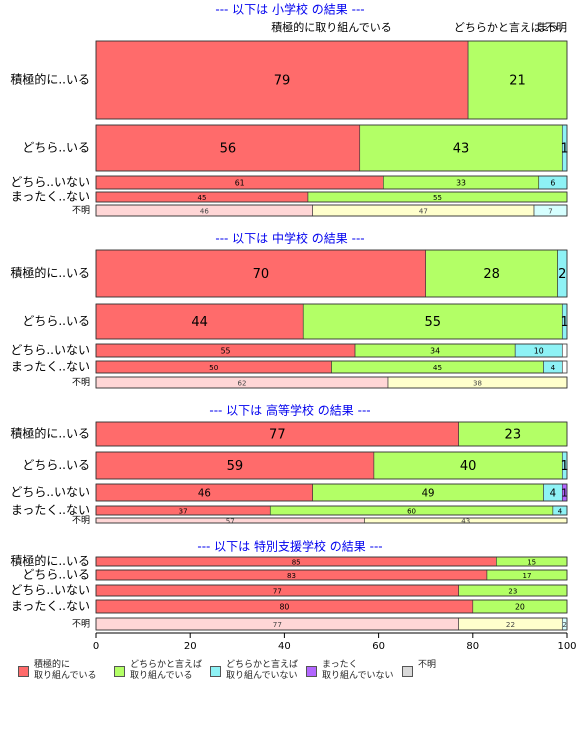 The image size is (580, 747). I want to click on panel-title: --- 以下は 特別支援学校 の結果 ---, so click(289, 546).